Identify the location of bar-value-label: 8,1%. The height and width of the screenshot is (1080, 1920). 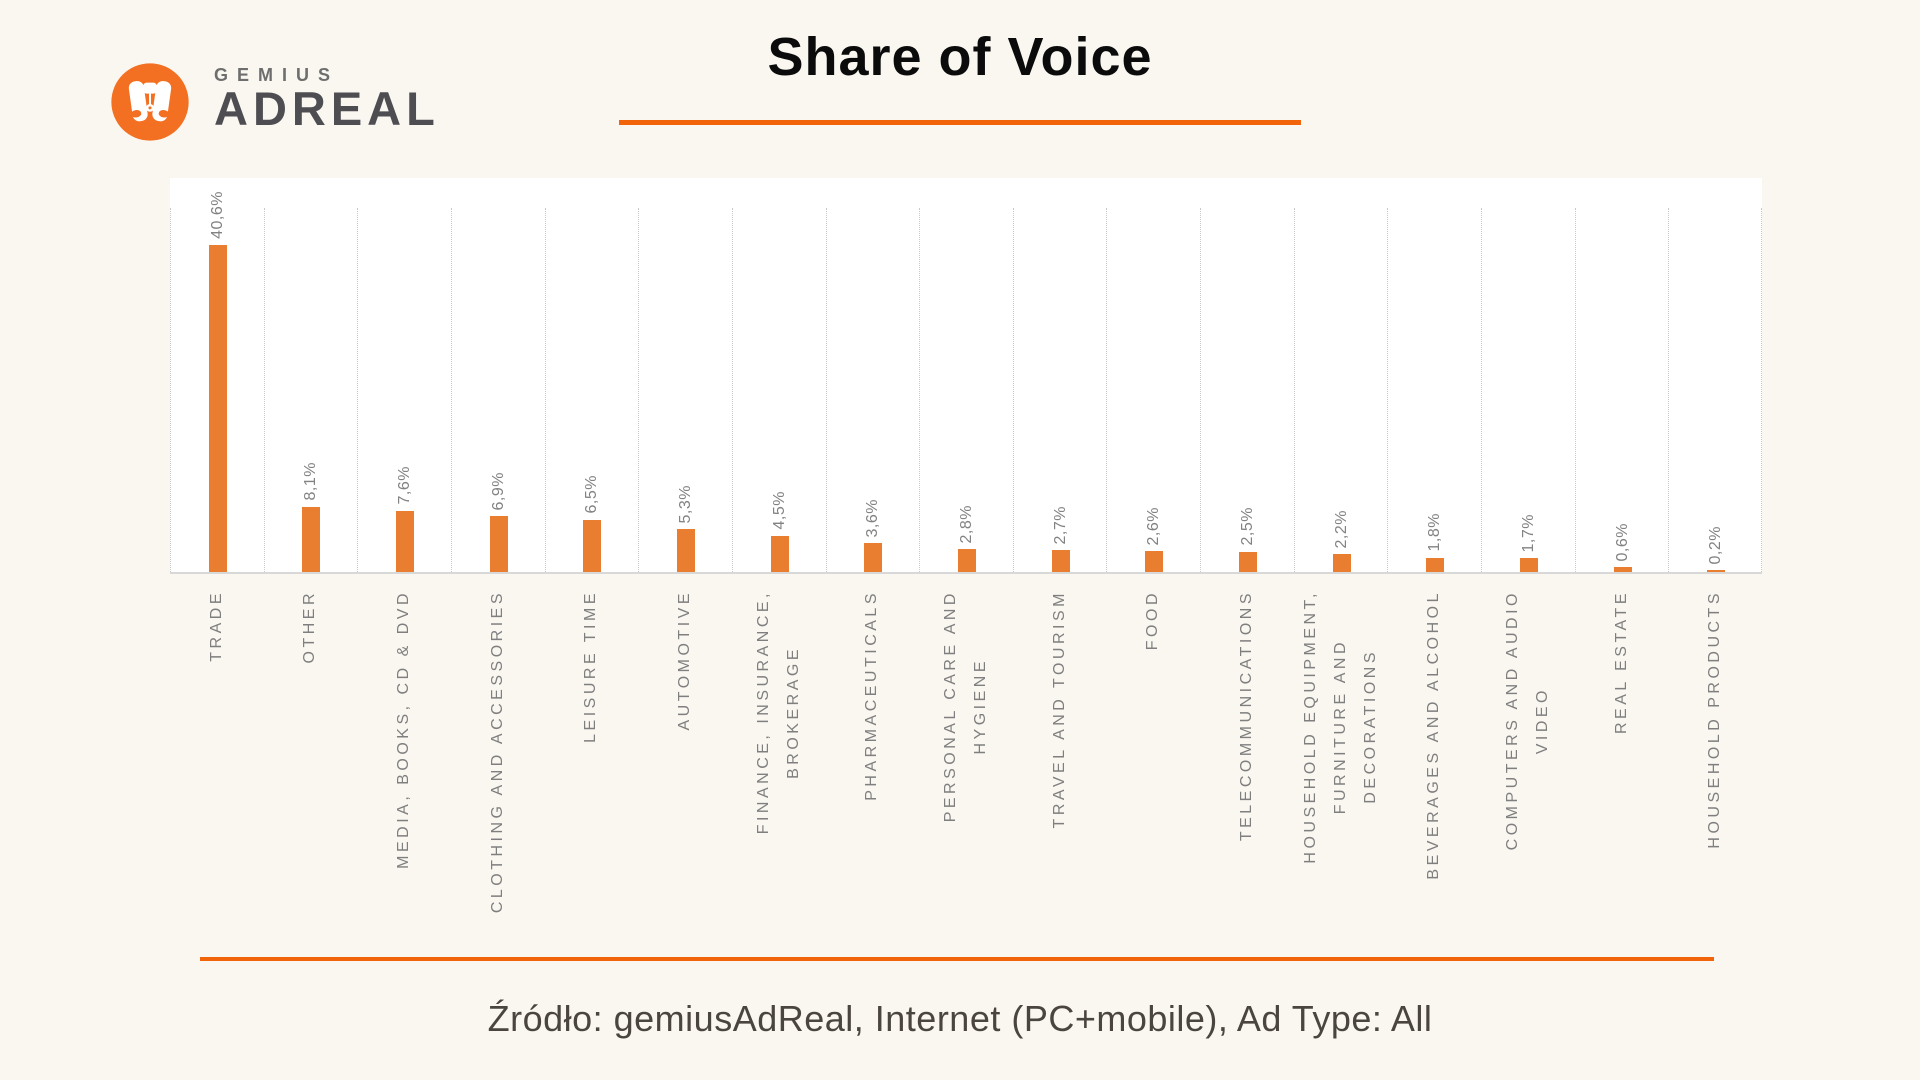
(311, 481).